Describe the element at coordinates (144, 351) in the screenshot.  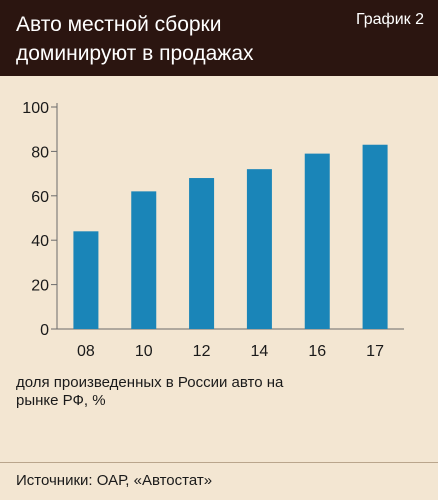
I see `x-tick-label: 10` at that location.